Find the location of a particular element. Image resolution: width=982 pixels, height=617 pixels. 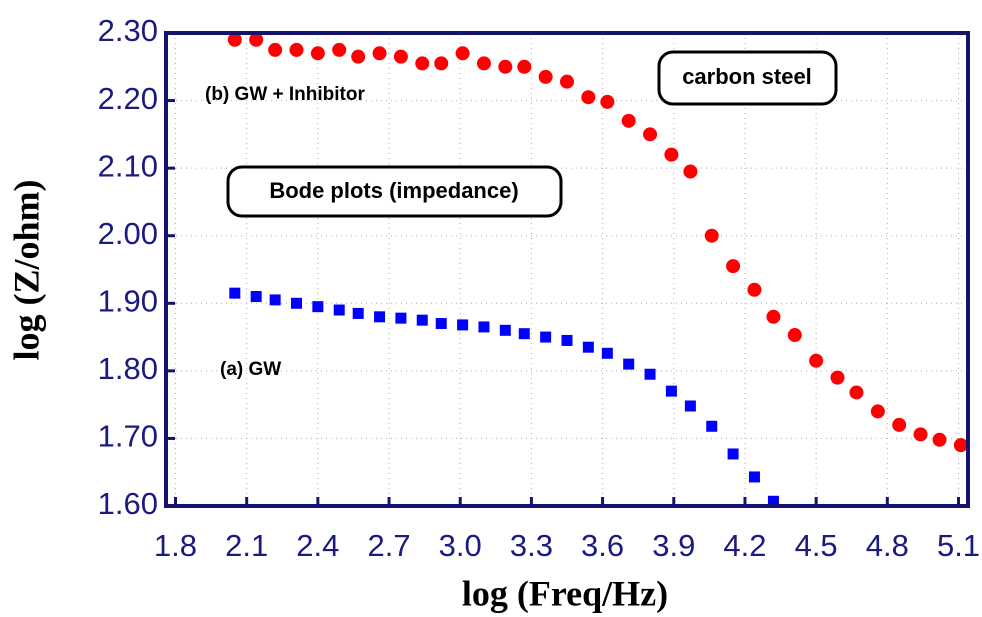

x-tick-label: 3.3 is located at coordinates (531, 545).